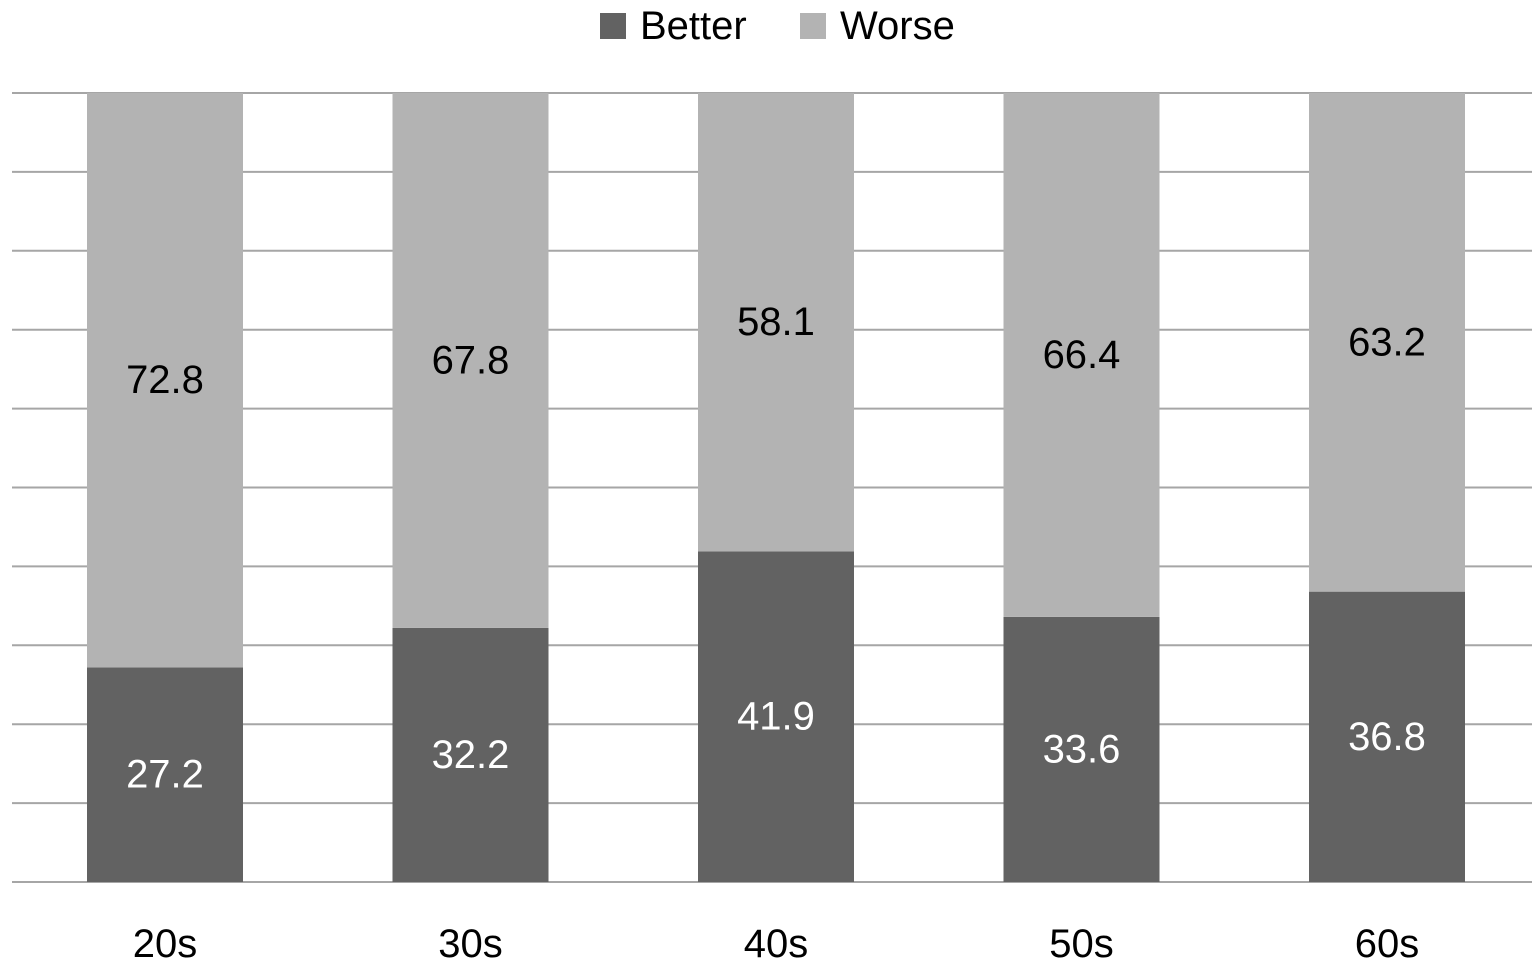  I want to click on data-label-better-20s: 27.2, so click(165, 775).